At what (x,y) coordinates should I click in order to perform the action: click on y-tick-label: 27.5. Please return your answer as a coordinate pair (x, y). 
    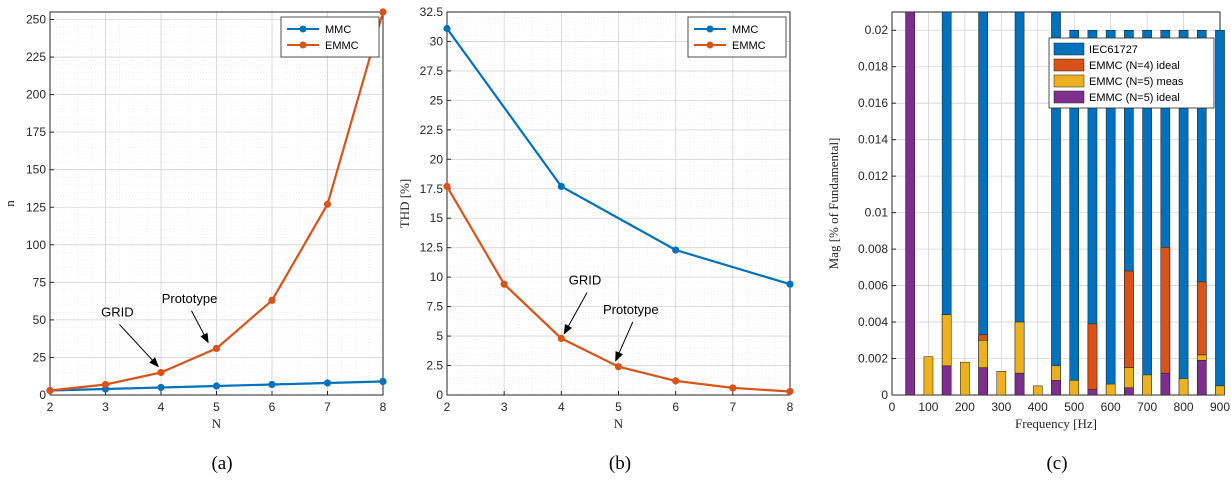
    Looking at the image, I should click on (432, 71).